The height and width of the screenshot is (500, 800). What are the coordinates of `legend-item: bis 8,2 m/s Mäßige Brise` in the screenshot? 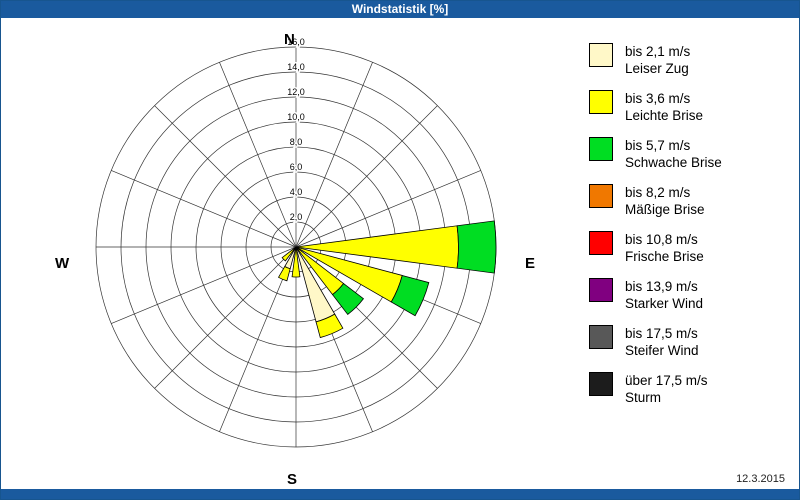 It's located at (655, 201).